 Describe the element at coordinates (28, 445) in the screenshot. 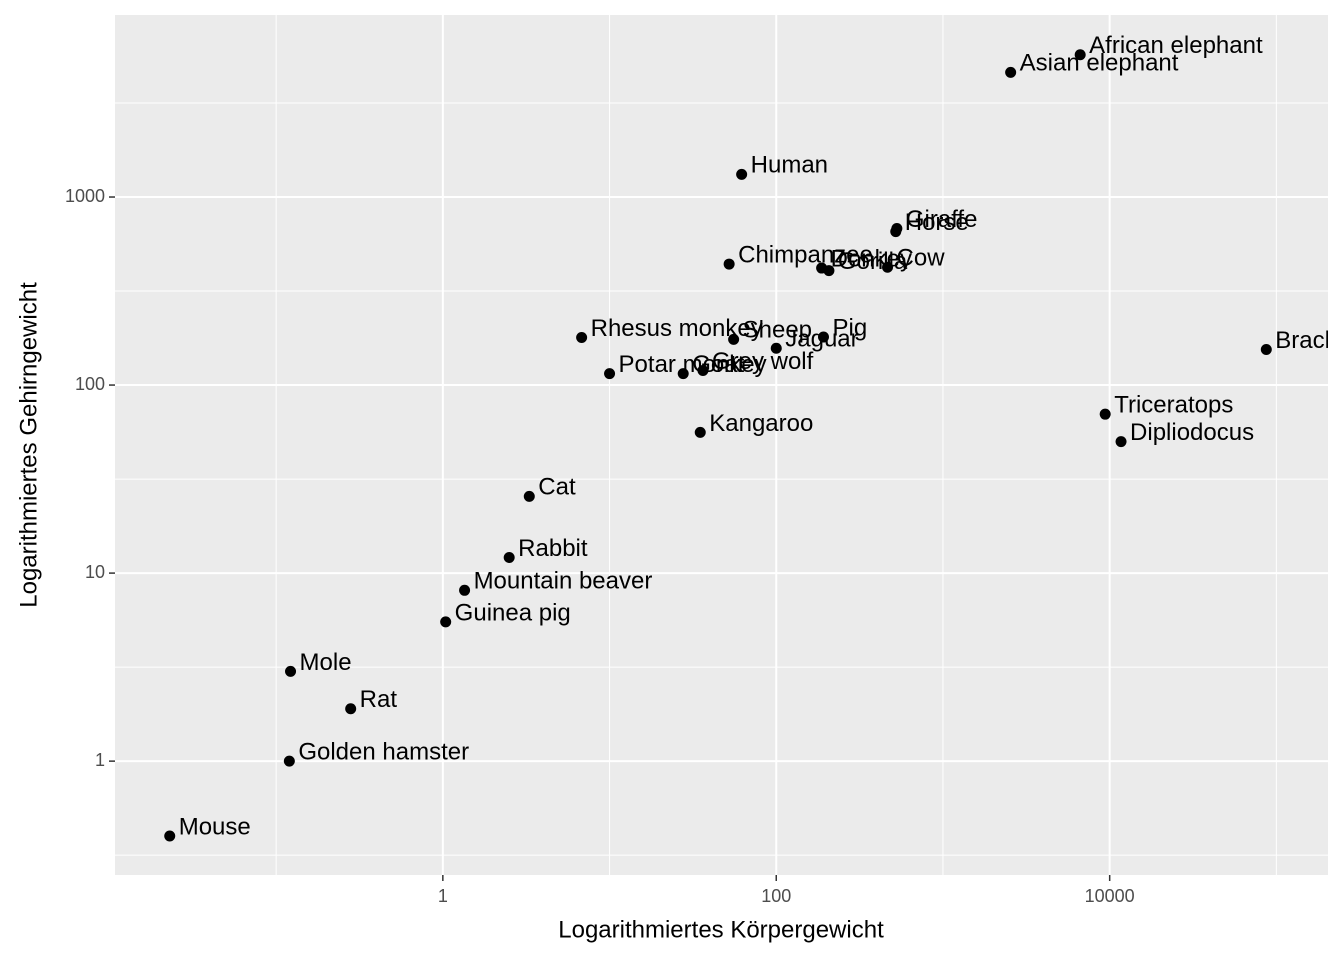

I see `y-axis-title: Logarithmiertes Gehirngewicht` at that location.